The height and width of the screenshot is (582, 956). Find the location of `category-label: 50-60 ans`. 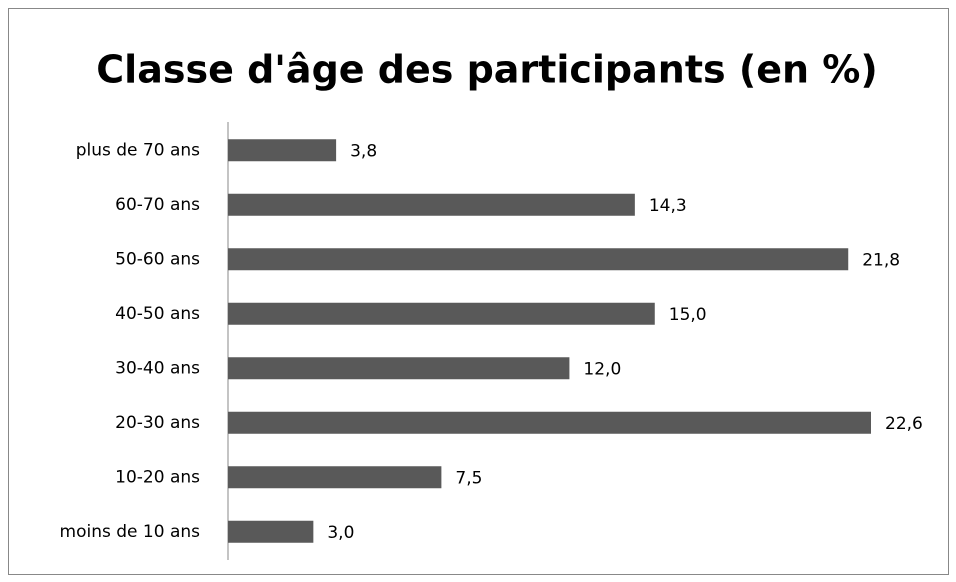

category-label: 50-60 ans is located at coordinates (157, 259).